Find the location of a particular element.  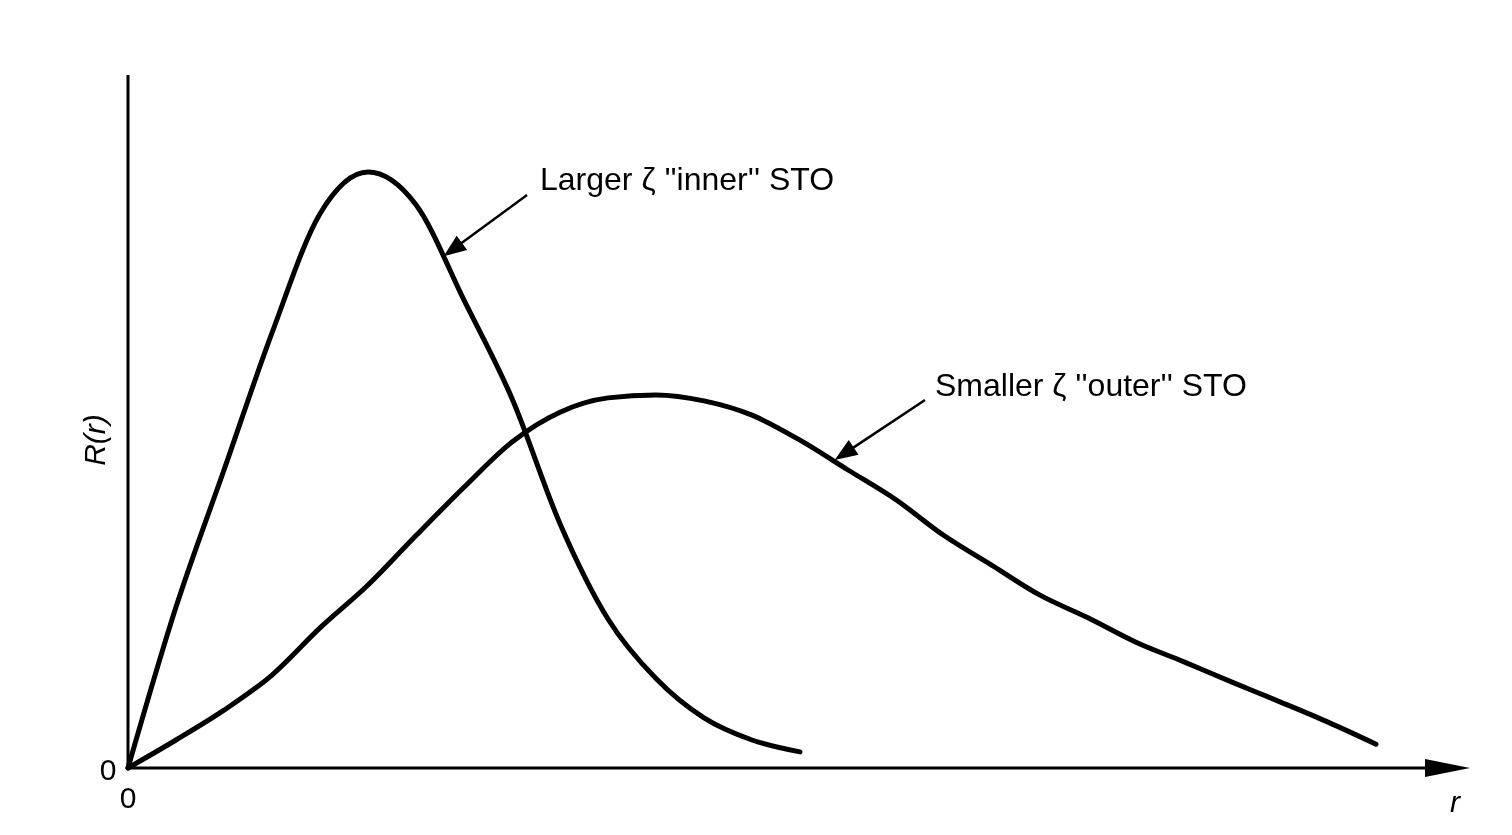

x-axis-title: r is located at coordinates (1455, 801).